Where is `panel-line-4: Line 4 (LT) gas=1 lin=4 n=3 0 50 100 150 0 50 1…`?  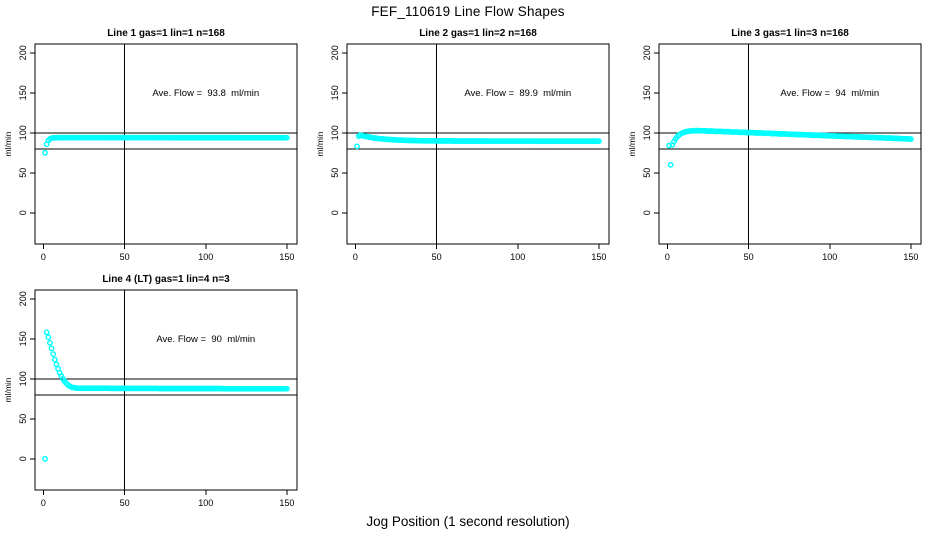 panel-line-4: Line 4 (LT) gas=1 lin=4 n=3 0 50 100 150 0 50 1… is located at coordinates (150, 391).